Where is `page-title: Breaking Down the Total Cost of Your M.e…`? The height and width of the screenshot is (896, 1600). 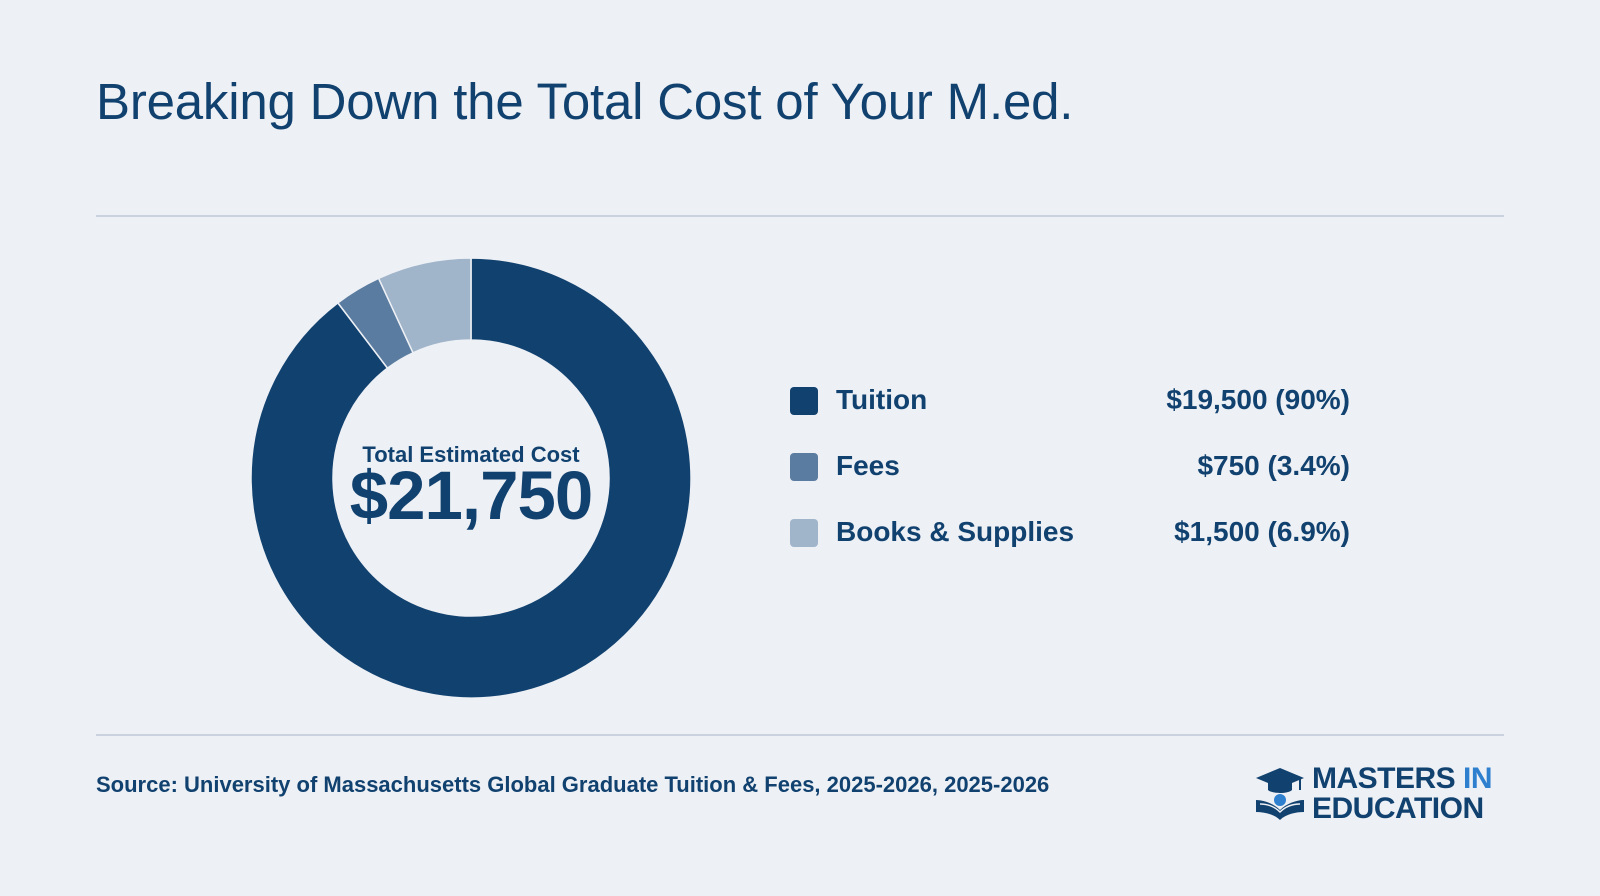 page-title: Breaking Down the Total Cost of Your M.e… is located at coordinates (585, 101).